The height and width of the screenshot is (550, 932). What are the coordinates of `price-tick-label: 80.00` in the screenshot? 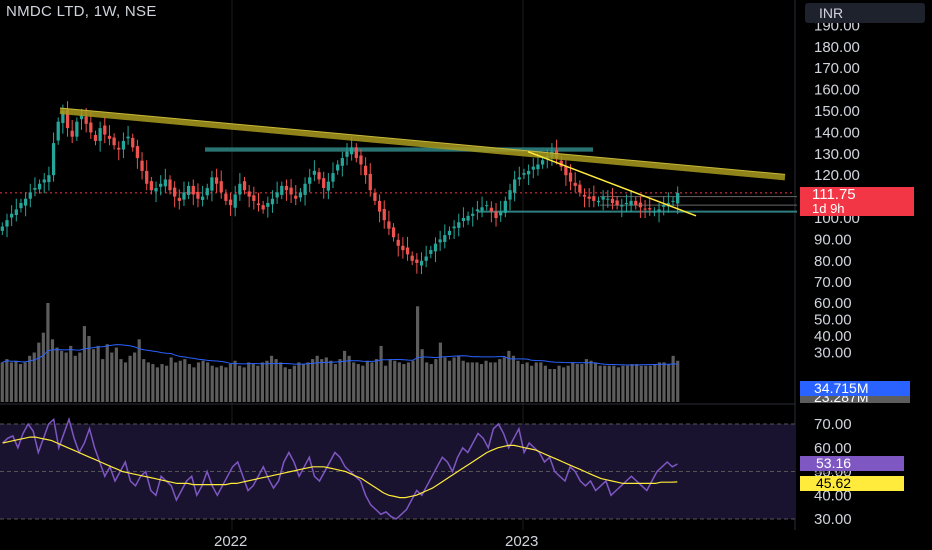 It's located at (833, 261).